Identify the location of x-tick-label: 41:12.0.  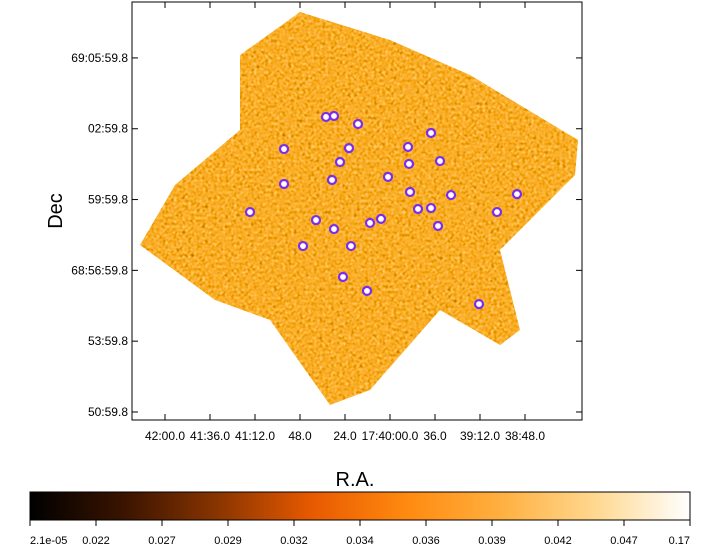
(255, 436).